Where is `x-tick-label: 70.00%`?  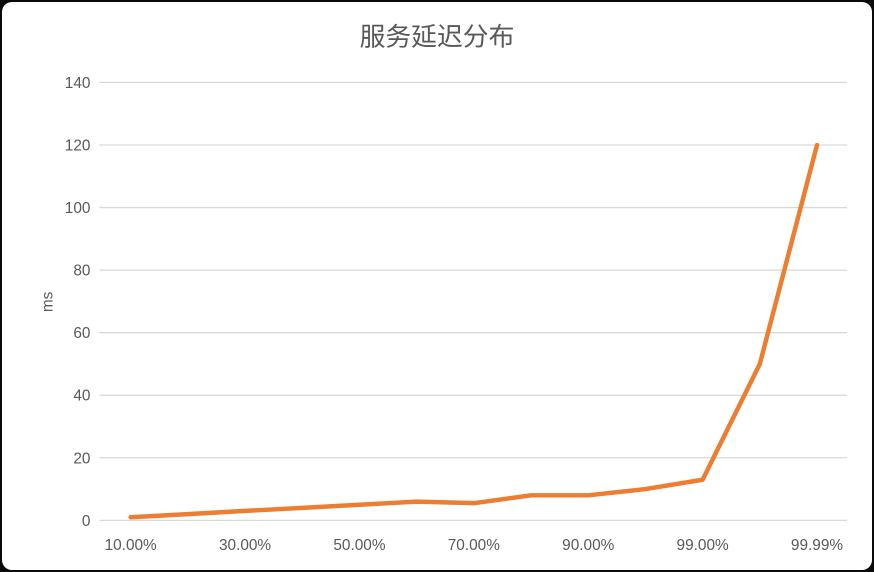 x-tick-label: 70.00% is located at coordinates (474, 545).